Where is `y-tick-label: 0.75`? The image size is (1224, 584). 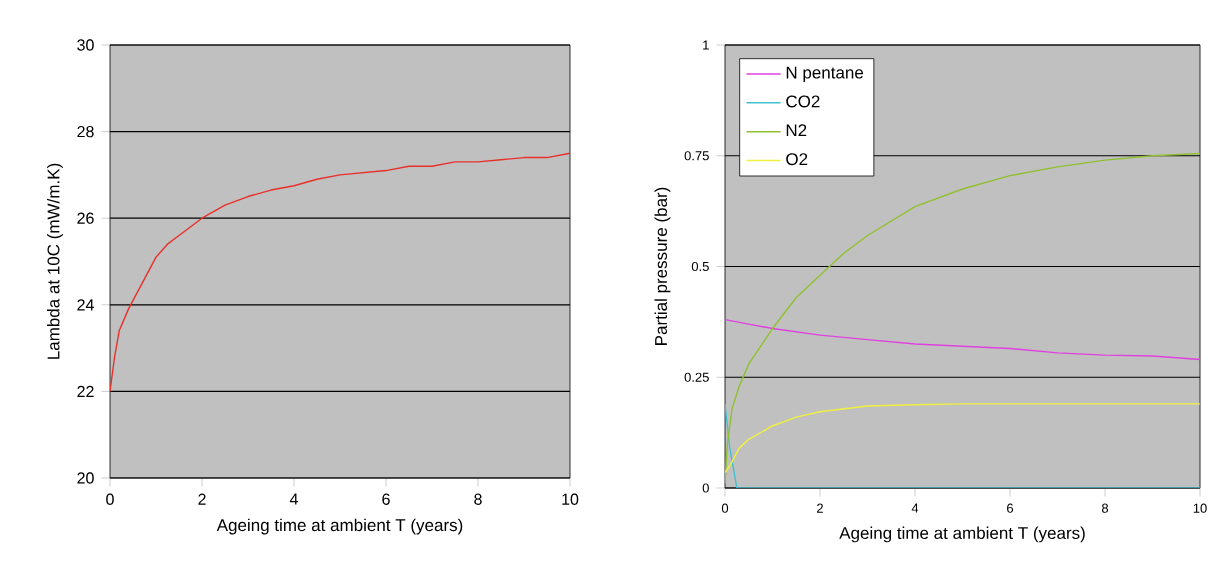 y-tick-label: 0.75 is located at coordinates (696, 156).